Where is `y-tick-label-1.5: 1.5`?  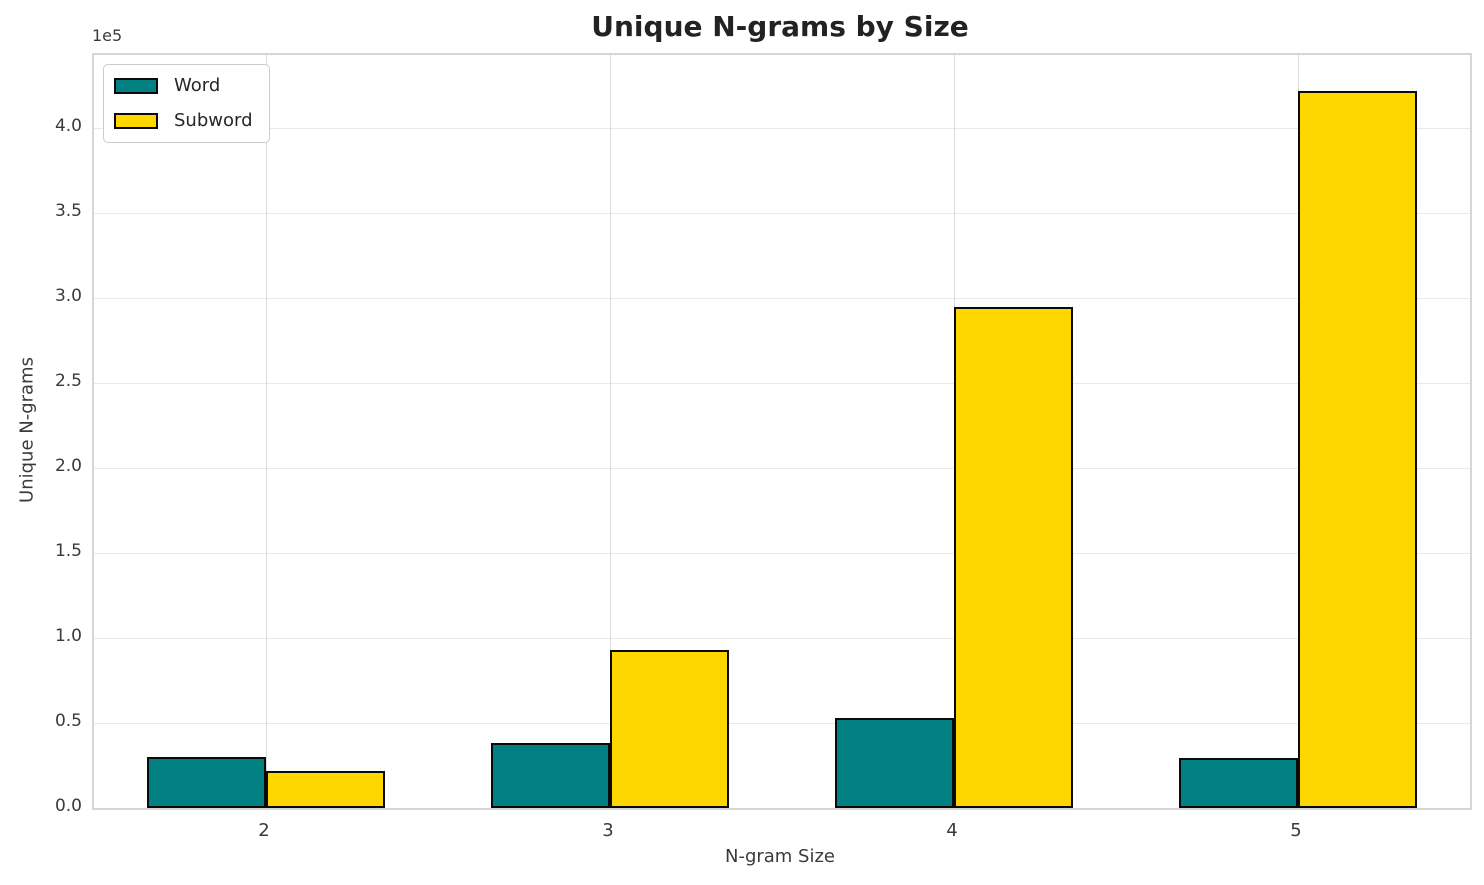 y-tick-label-1.5: 1.5 is located at coordinates (68, 551).